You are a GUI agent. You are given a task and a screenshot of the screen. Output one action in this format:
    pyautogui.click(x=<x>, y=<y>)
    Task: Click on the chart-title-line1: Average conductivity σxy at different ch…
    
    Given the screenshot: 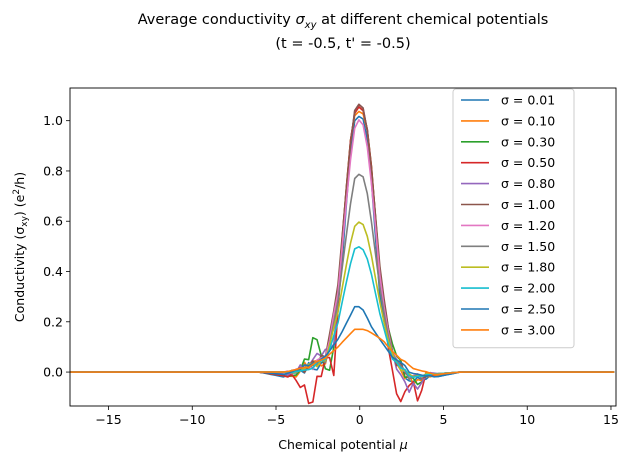 What is the action you would take?
    pyautogui.click(x=343, y=21)
    